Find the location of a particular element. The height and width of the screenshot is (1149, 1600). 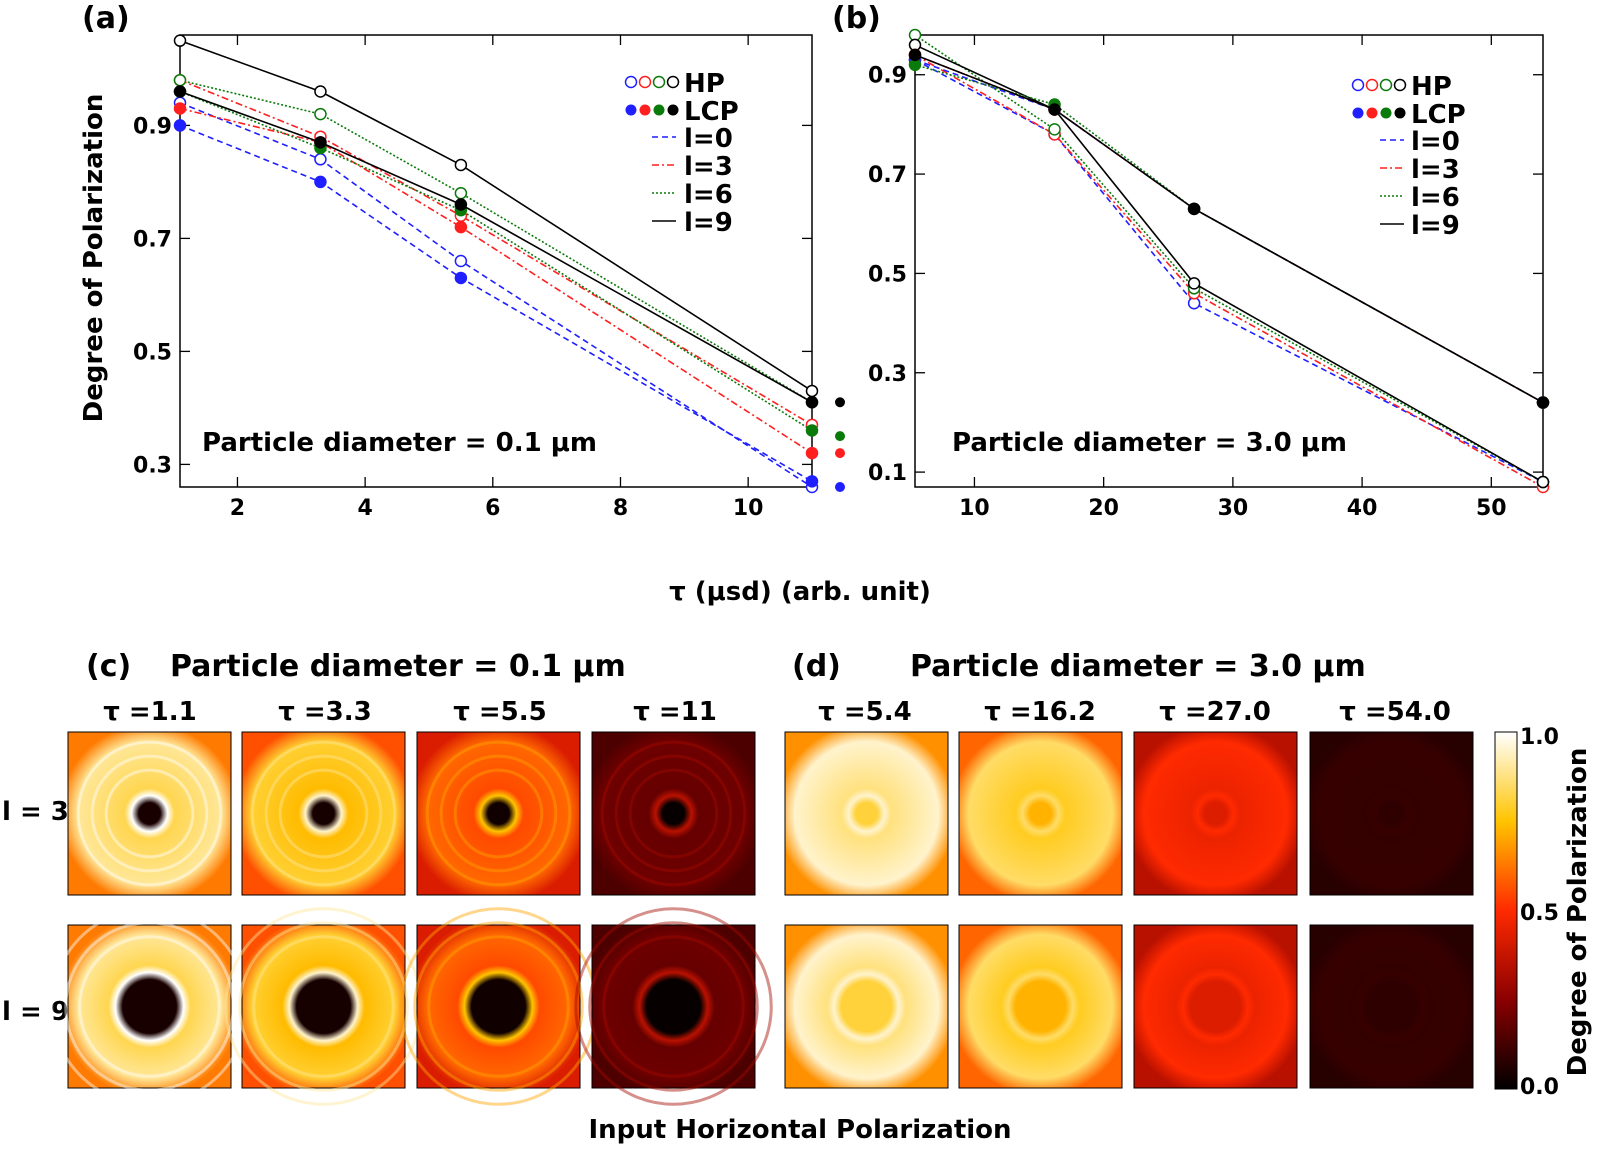

colorbar-tick-mid: 0.5 is located at coordinates (1539, 913).